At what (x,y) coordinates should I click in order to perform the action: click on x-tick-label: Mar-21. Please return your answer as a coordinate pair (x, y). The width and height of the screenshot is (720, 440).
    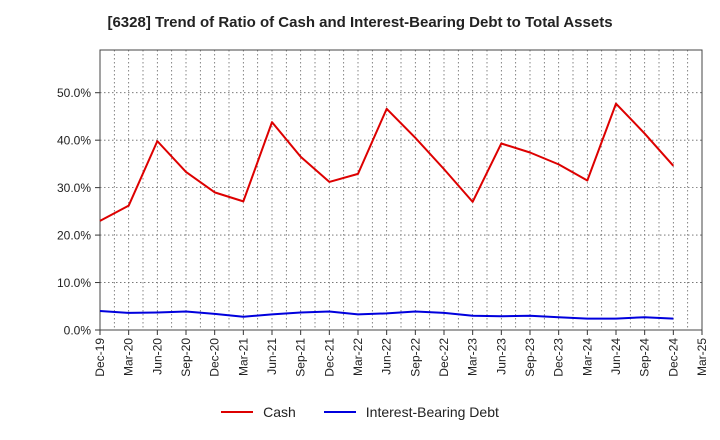
    Looking at the image, I should click on (243, 357).